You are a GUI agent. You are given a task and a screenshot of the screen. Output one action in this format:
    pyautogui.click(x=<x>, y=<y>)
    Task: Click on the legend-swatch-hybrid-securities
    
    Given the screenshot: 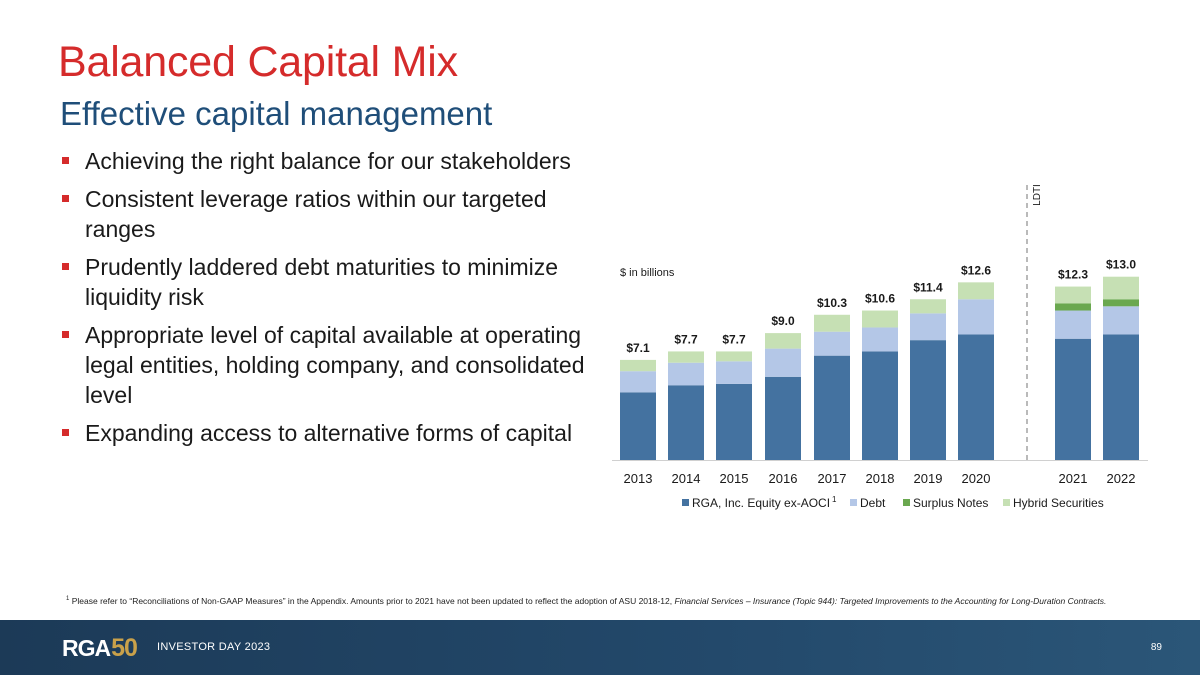 What is the action you would take?
    pyautogui.click(x=1006, y=502)
    